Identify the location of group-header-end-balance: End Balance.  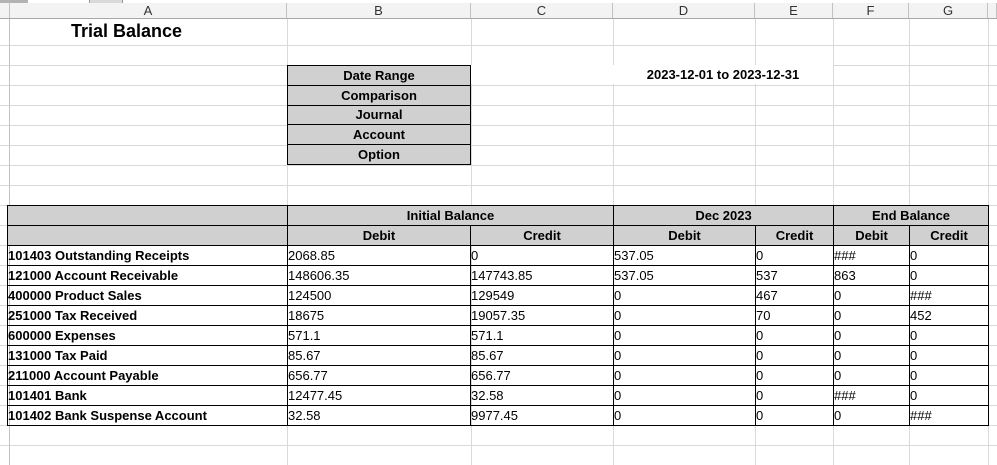
(911, 215).